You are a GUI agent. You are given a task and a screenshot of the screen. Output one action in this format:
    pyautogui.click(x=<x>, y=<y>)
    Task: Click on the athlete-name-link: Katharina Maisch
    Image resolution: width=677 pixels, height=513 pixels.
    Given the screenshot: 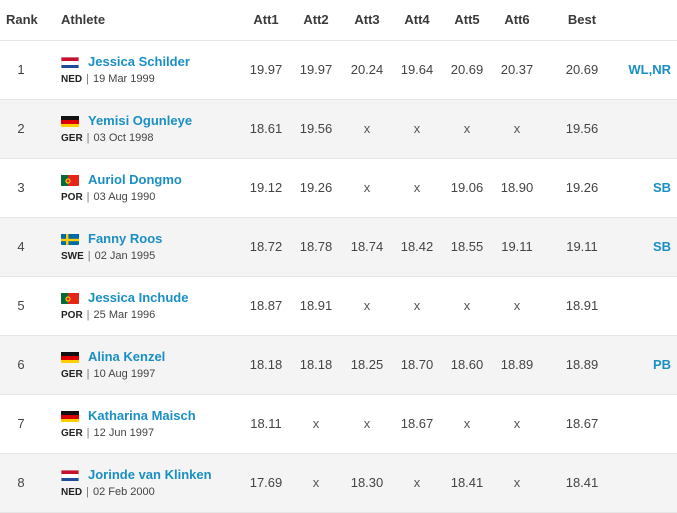 What is the action you would take?
    pyautogui.click(x=142, y=415)
    